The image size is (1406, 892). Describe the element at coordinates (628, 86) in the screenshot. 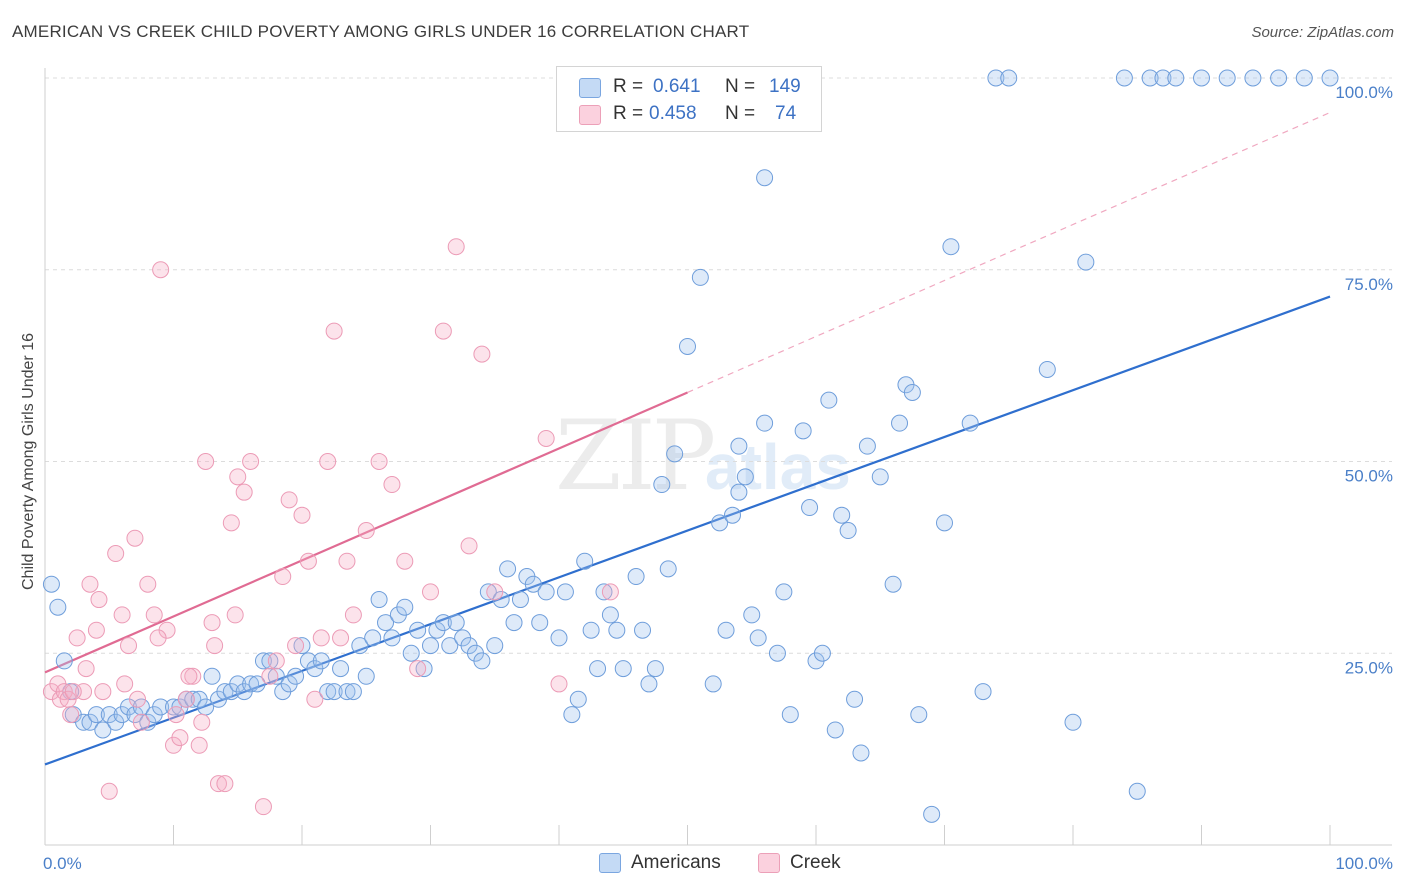

I see `legend-r-label: R =` at that location.